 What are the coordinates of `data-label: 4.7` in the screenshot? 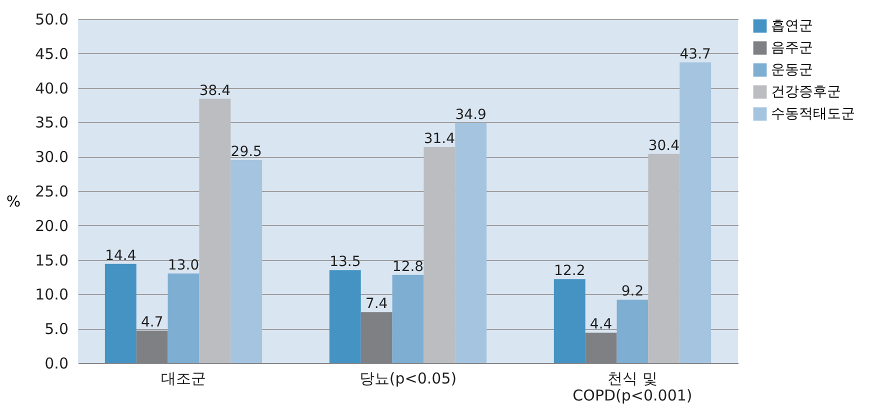 It's located at (152, 322).